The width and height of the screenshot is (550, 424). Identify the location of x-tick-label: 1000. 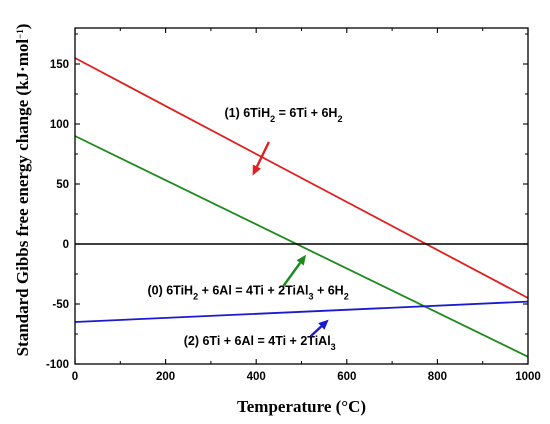
(528, 377).